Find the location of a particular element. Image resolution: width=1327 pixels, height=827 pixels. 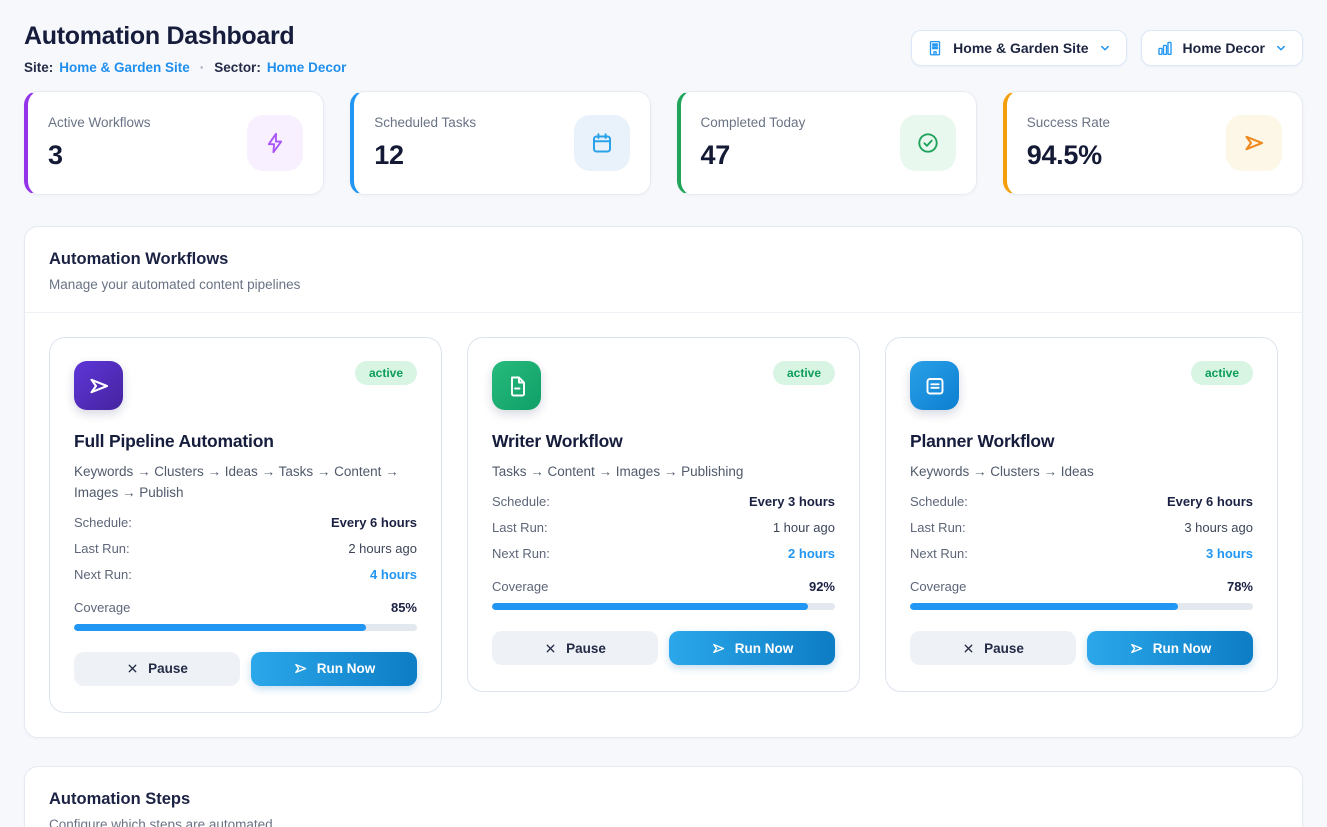

lightning-icon is located at coordinates (275, 143).